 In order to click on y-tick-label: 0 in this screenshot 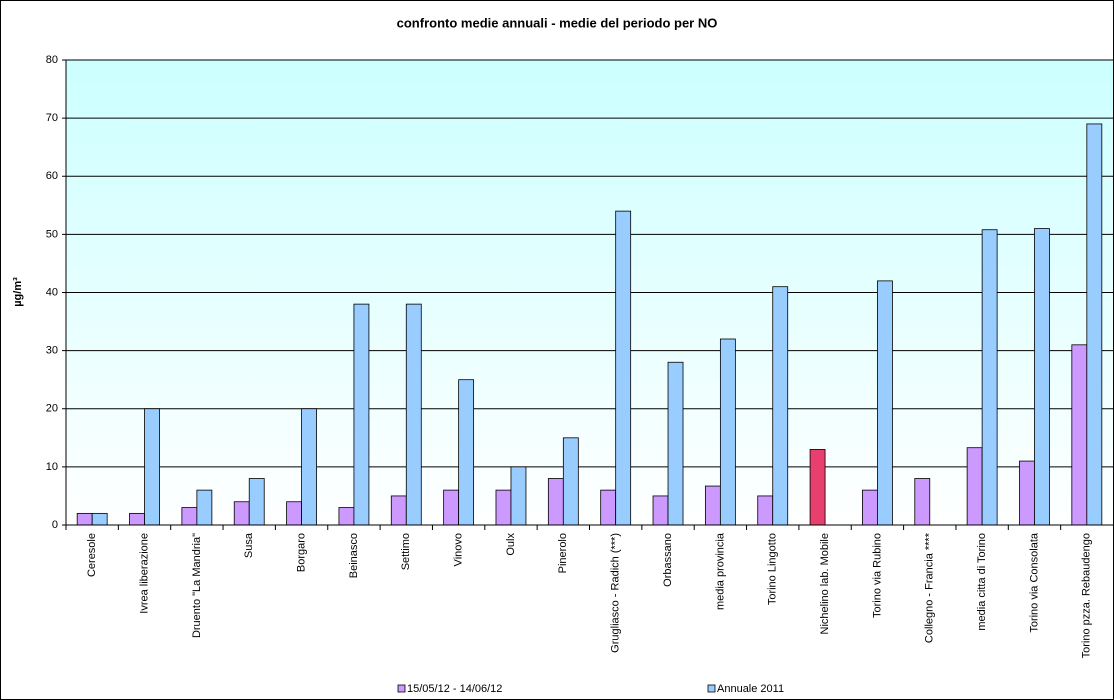, I will do `click(55, 525)`.